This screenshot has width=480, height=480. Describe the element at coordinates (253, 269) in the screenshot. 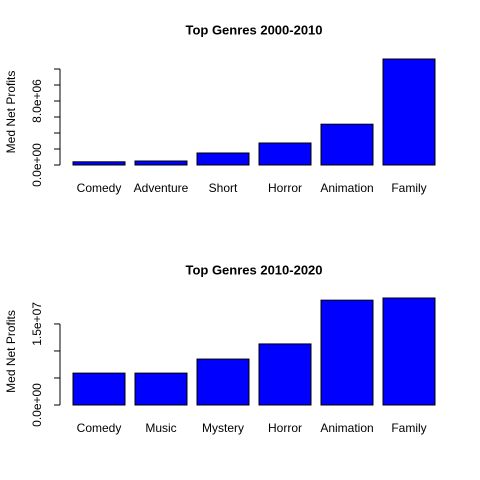

I see `chart-title: Top Genres 2010-2020` at that location.